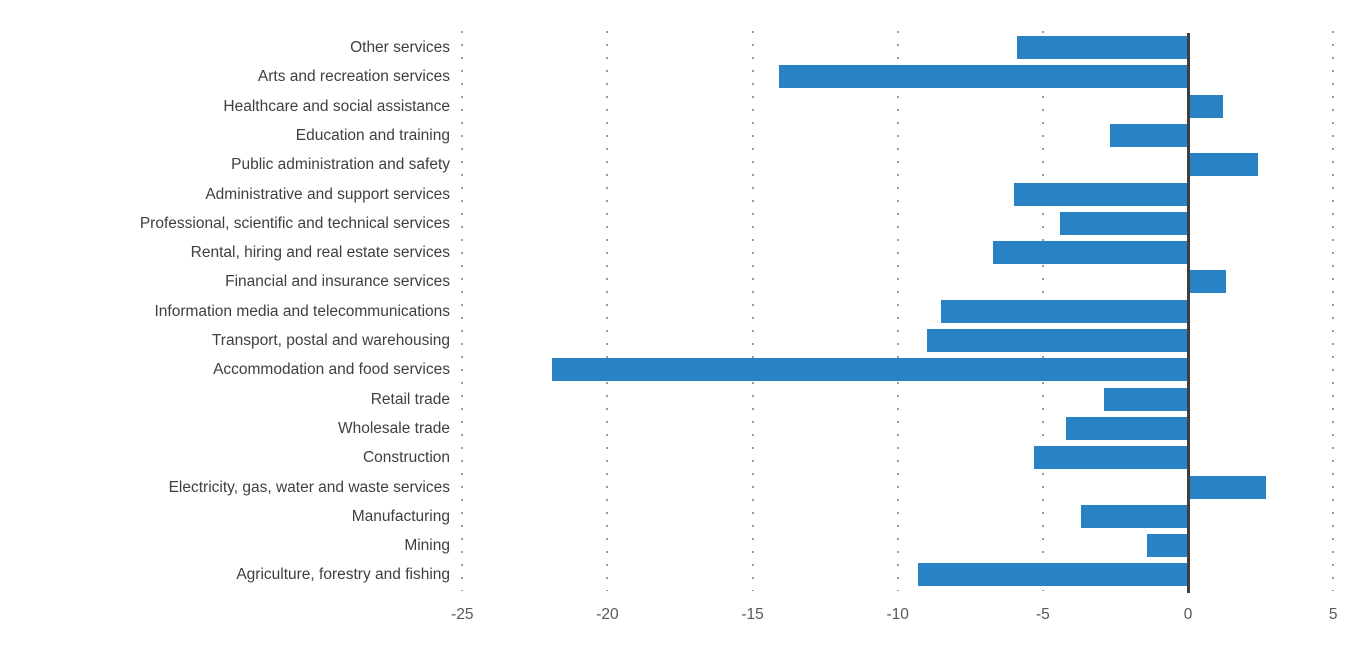 The image size is (1367, 649). Describe the element at coordinates (340, 165) in the screenshot. I see `category-label: Public administration and safety` at that location.